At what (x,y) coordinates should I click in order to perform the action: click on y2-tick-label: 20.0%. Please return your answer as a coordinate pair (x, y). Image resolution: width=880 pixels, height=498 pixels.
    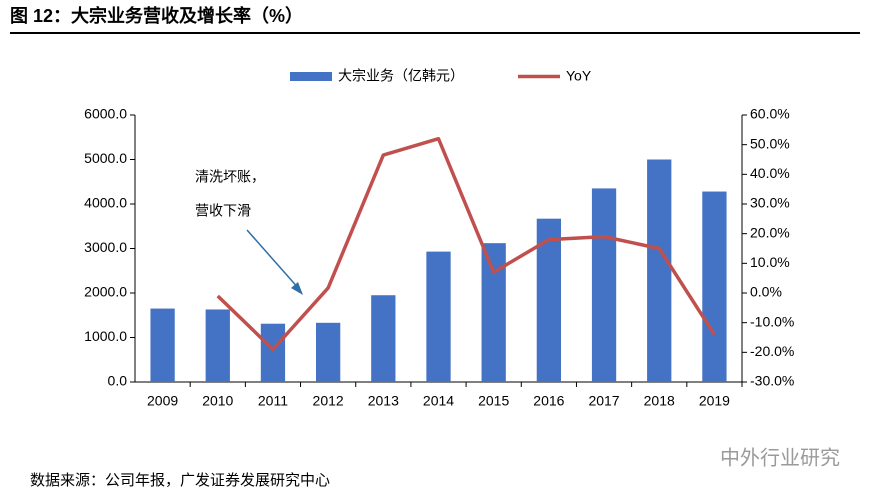
    Looking at the image, I should click on (770, 232).